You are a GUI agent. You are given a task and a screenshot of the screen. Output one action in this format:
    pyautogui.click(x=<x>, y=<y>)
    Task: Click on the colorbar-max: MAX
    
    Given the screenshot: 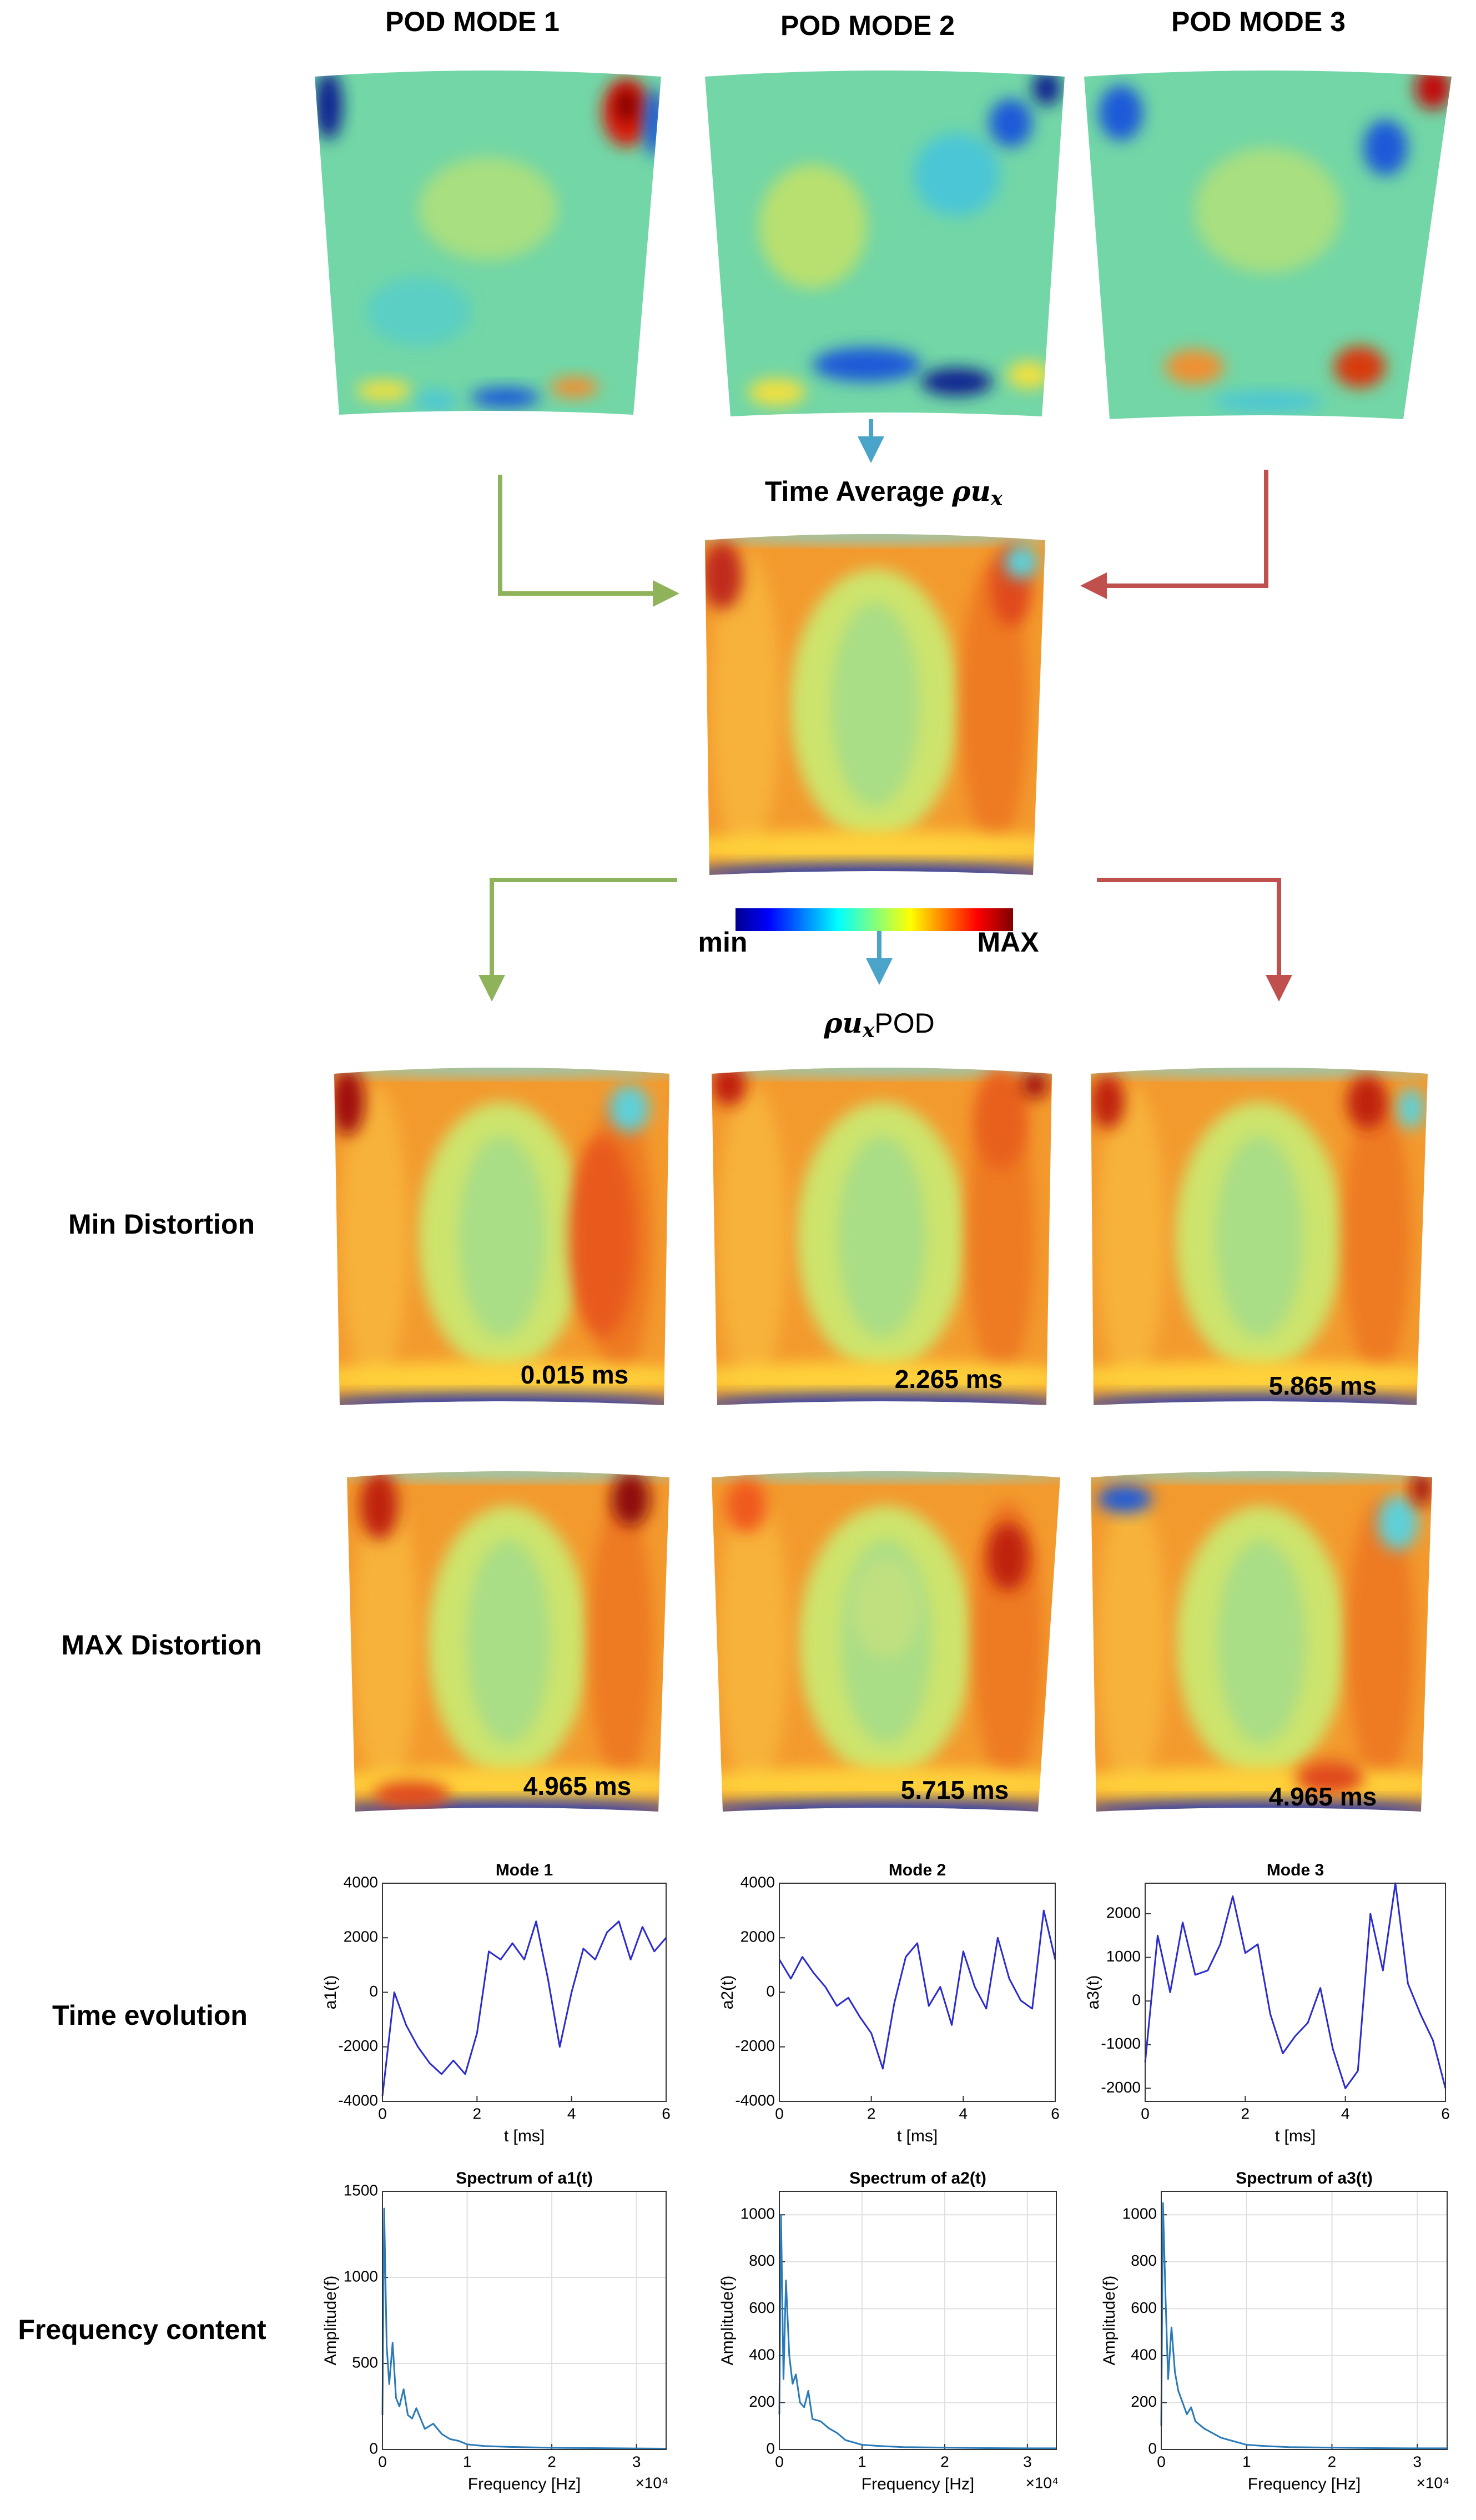 What is the action you would take?
    pyautogui.click(x=1008, y=942)
    